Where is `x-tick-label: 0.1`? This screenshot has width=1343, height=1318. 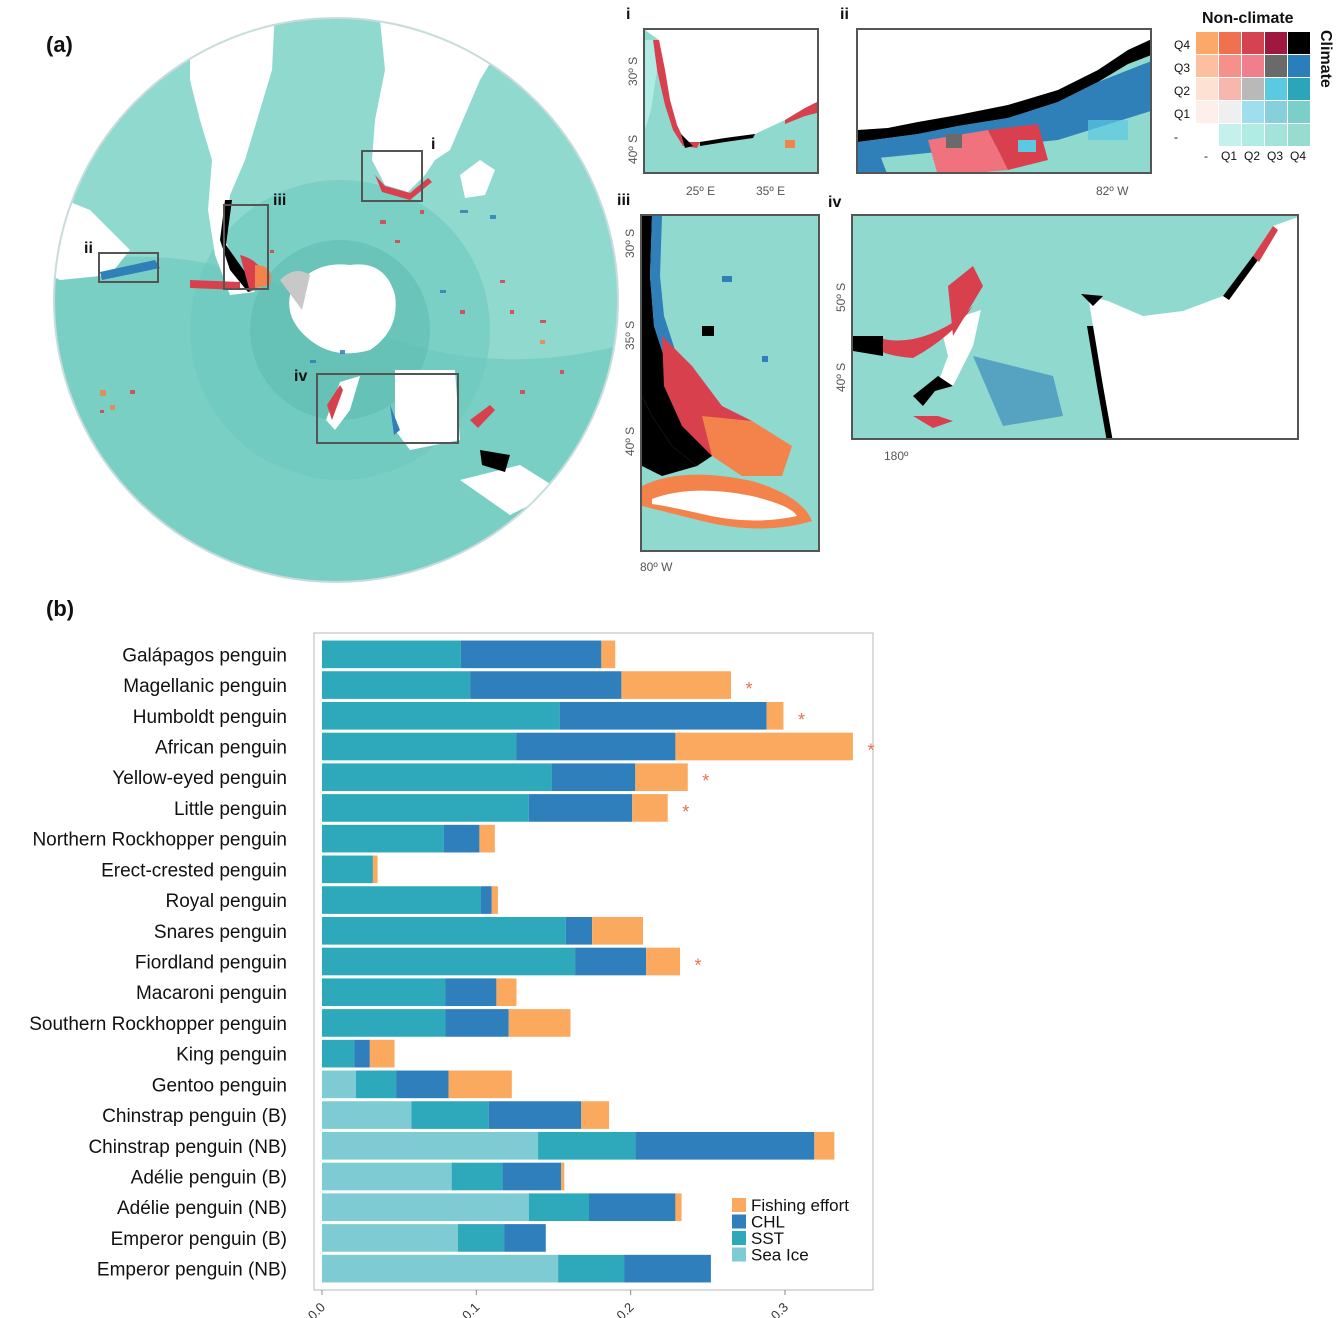
x-tick-label: 0.1 is located at coordinates (470, 1309).